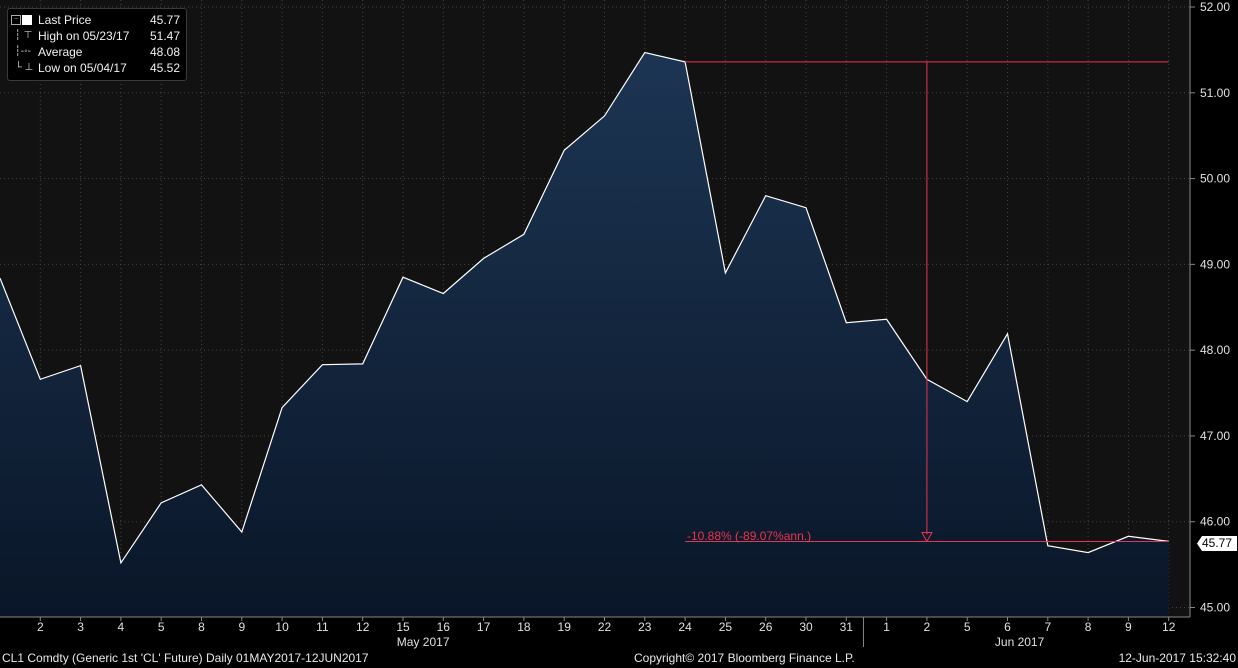 The height and width of the screenshot is (668, 1238). Describe the element at coordinates (23, 67) in the screenshot. I see `low-marker-icon: └ ⊥` at that location.